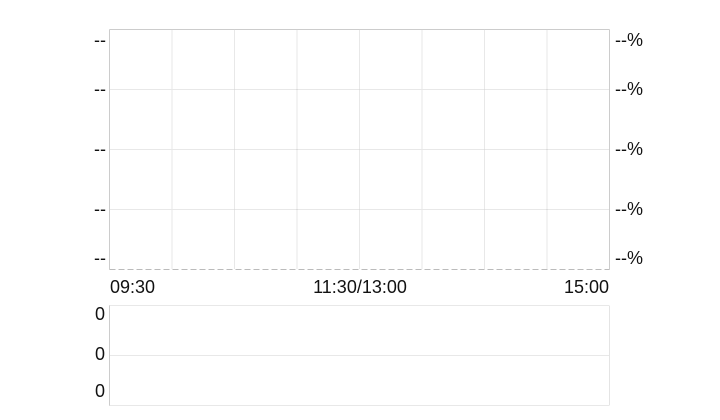 This screenshot has height=420, width=720. What do you see at coordinates (586, 287) in the screenshot?
I see `x-tick-label: 15:00` at bounding box center [586, 287].